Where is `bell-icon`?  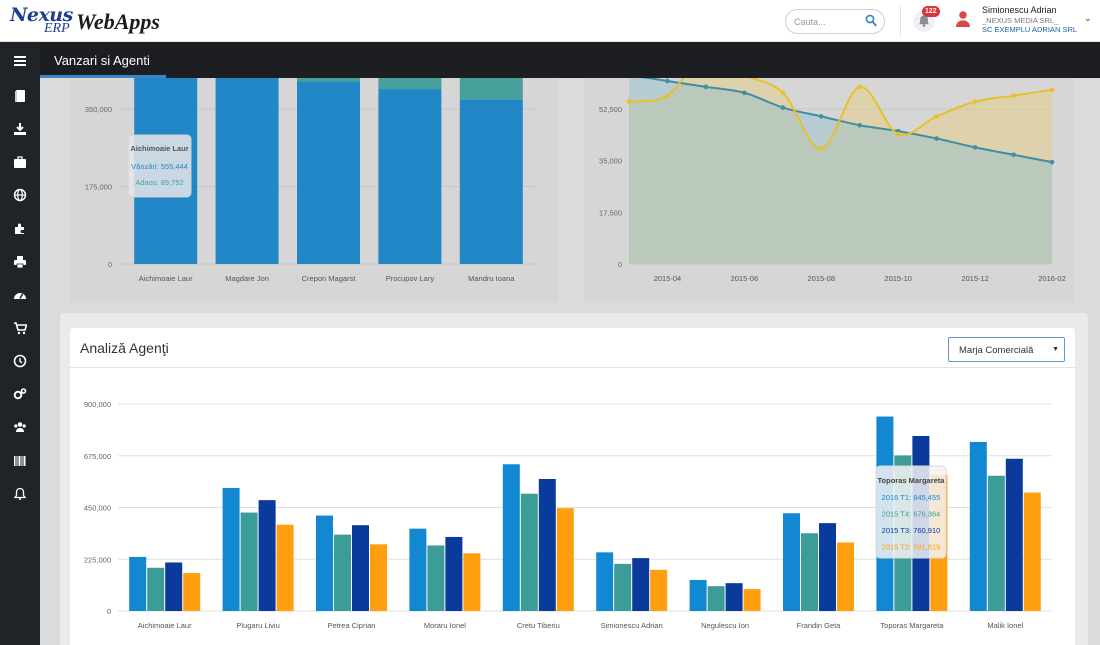
bell-icon is located at coordinates (20, 494).